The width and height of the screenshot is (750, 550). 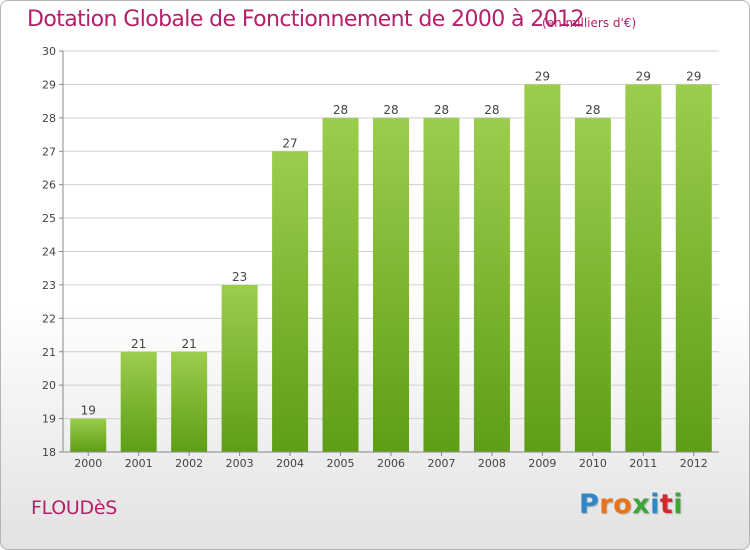 What do you see at coordinates (49, 452) in the screenshot?
I see `y-tick-label: 18` at bounding box center [49, 452].